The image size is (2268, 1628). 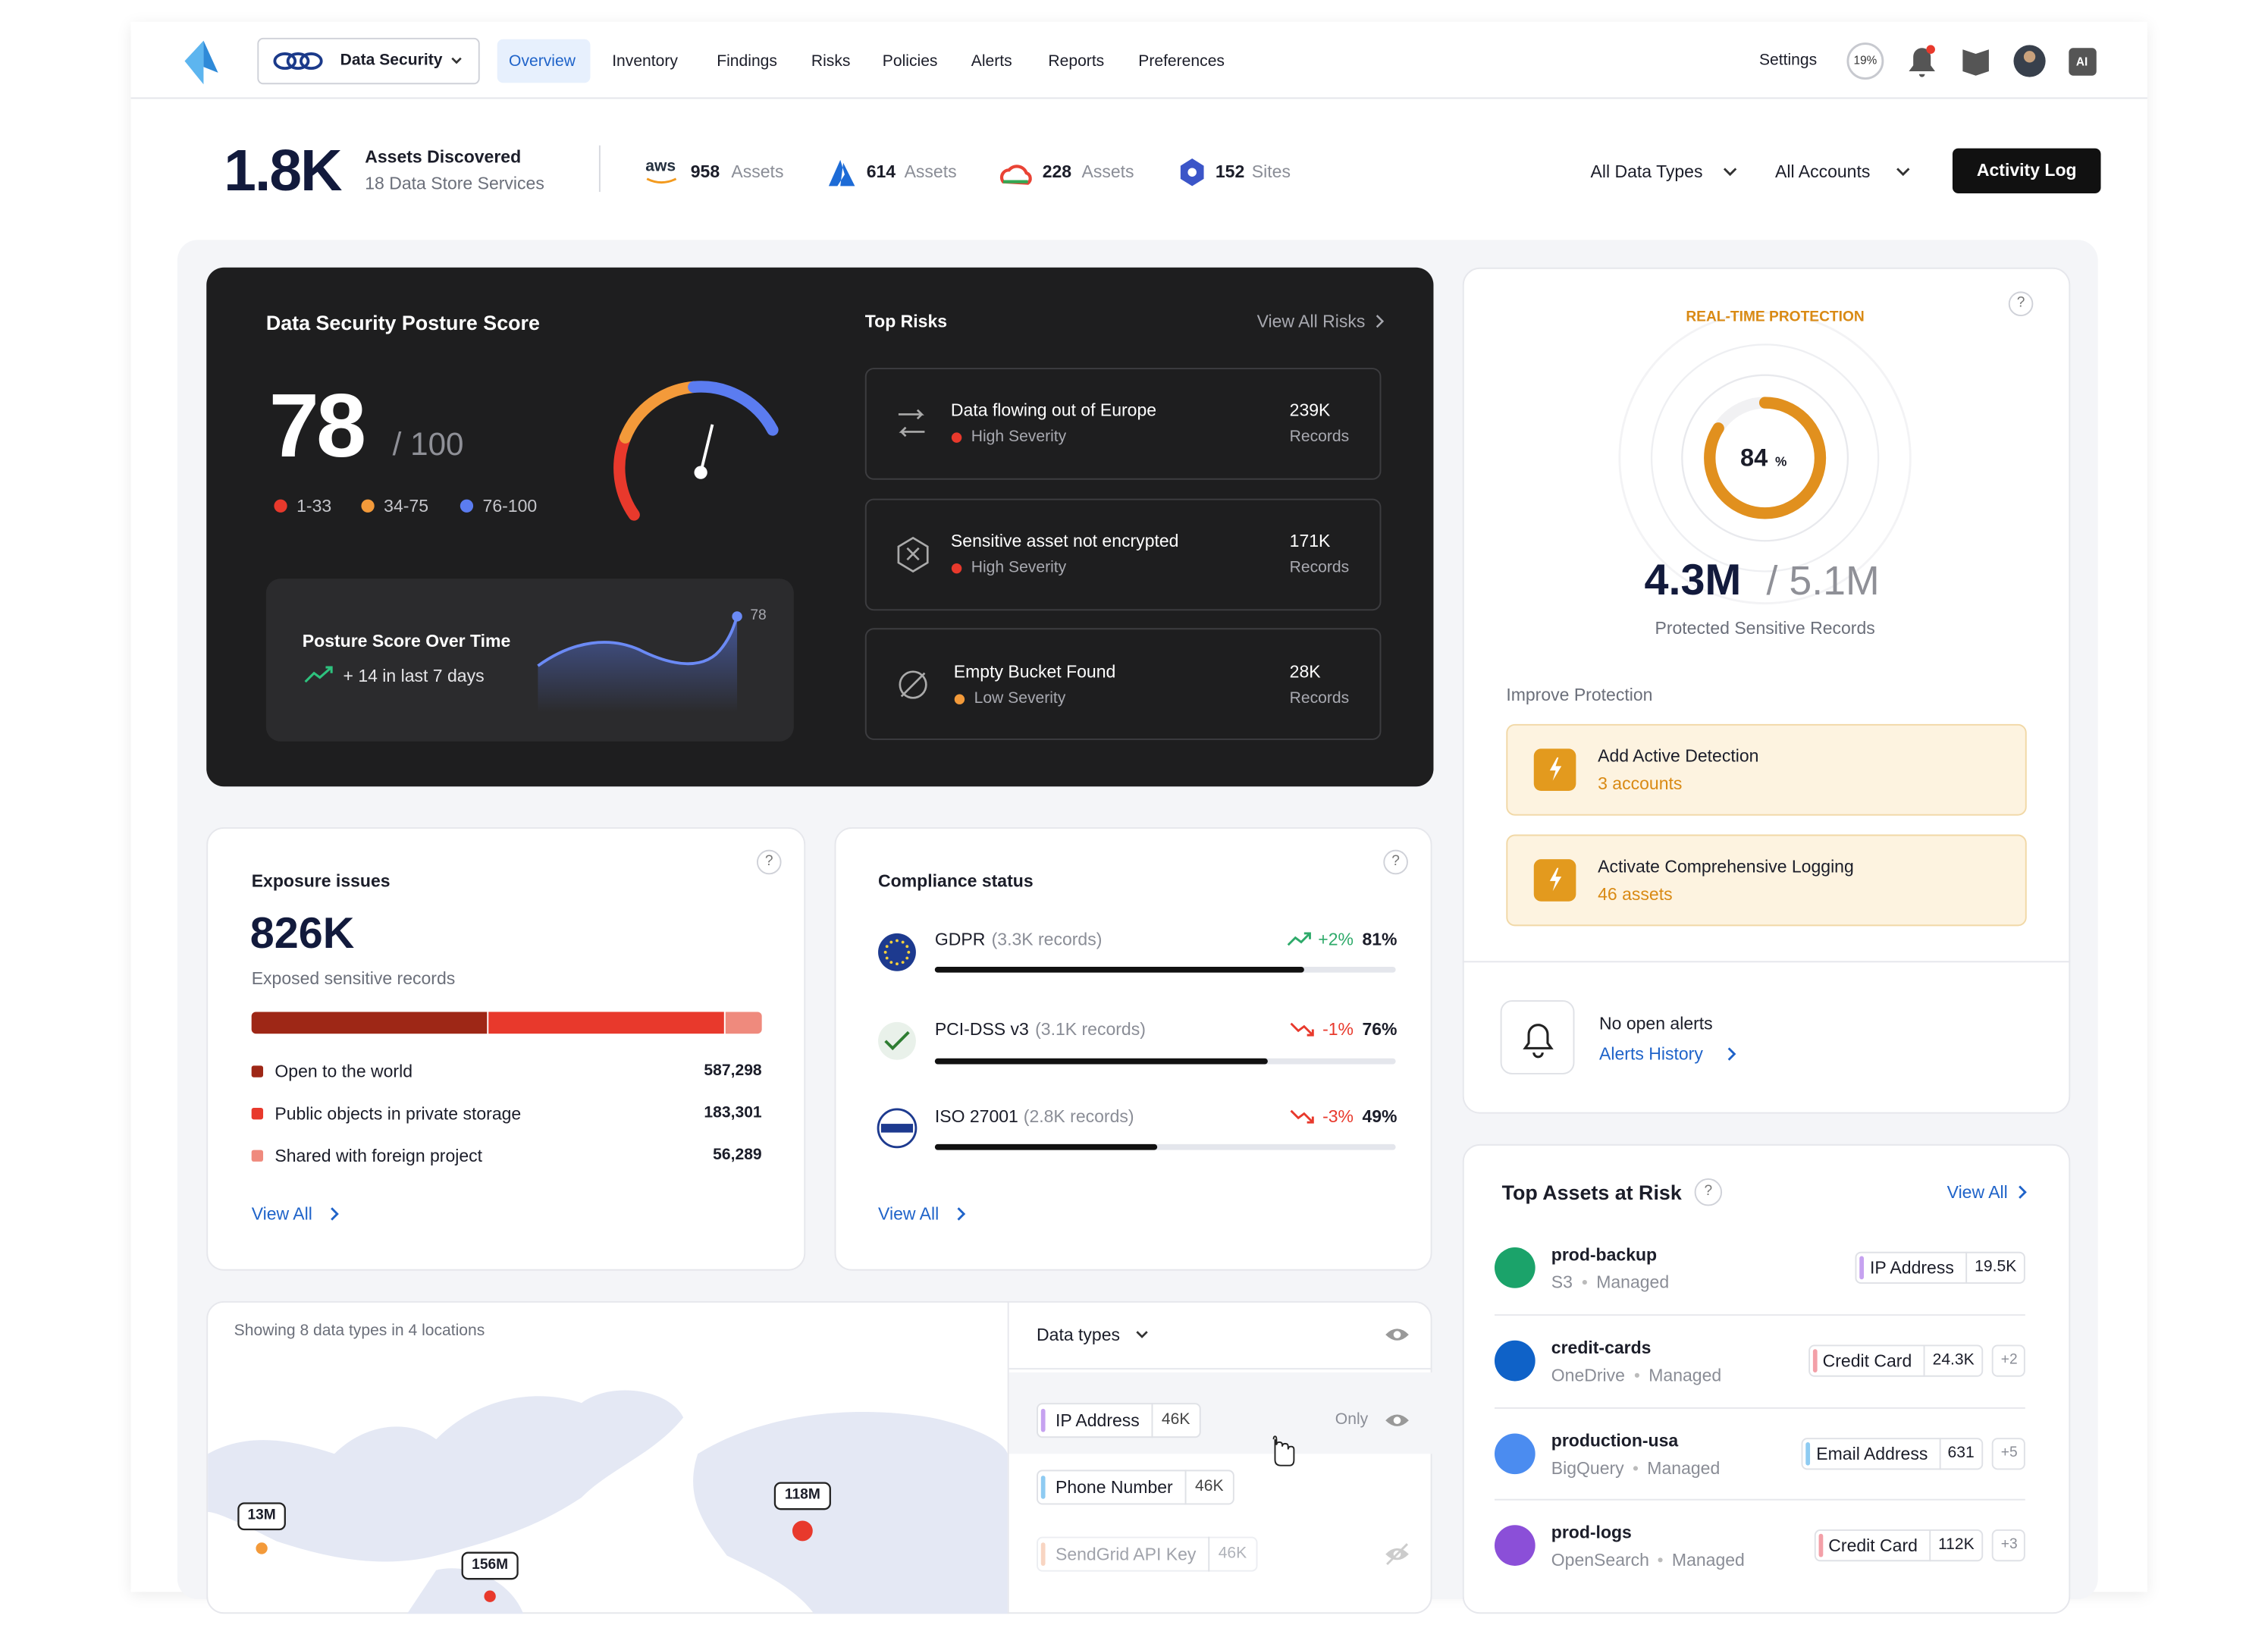 I want to click on legend-dot, so click(x=368, y=506).